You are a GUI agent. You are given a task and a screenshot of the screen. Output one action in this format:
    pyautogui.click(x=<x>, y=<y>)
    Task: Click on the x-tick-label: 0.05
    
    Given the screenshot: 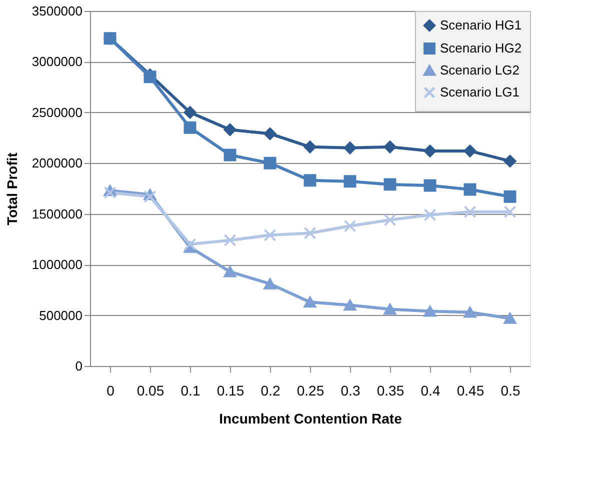 What is the action you would take?
    pyautogui.click(x=150, y=390)
    